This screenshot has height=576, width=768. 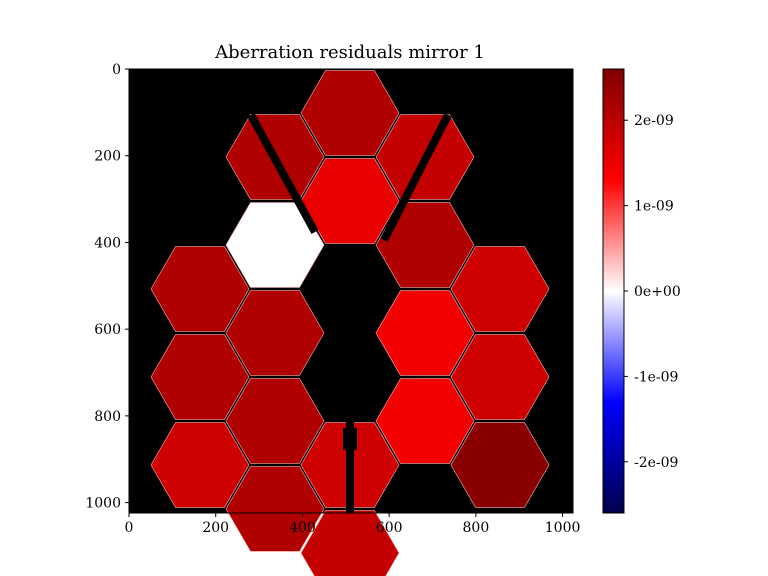 I want to click on y-axis: 0 200 400 600 800 1000, so click(x=107, y=287).